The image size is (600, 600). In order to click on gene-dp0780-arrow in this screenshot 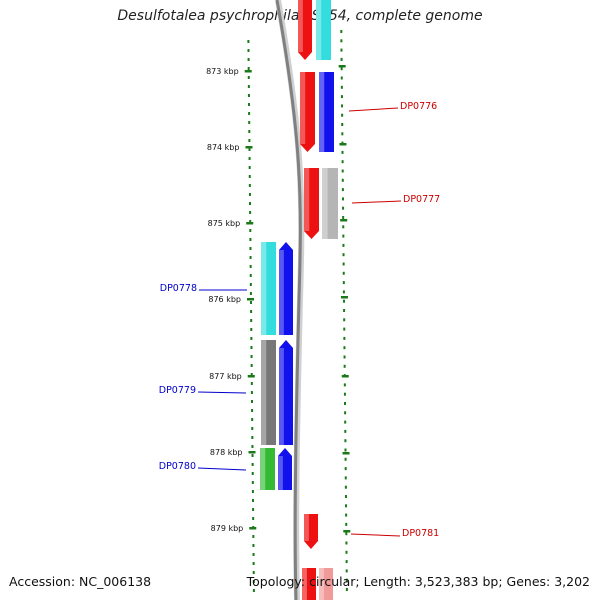, I will do `click(285, 469)`.